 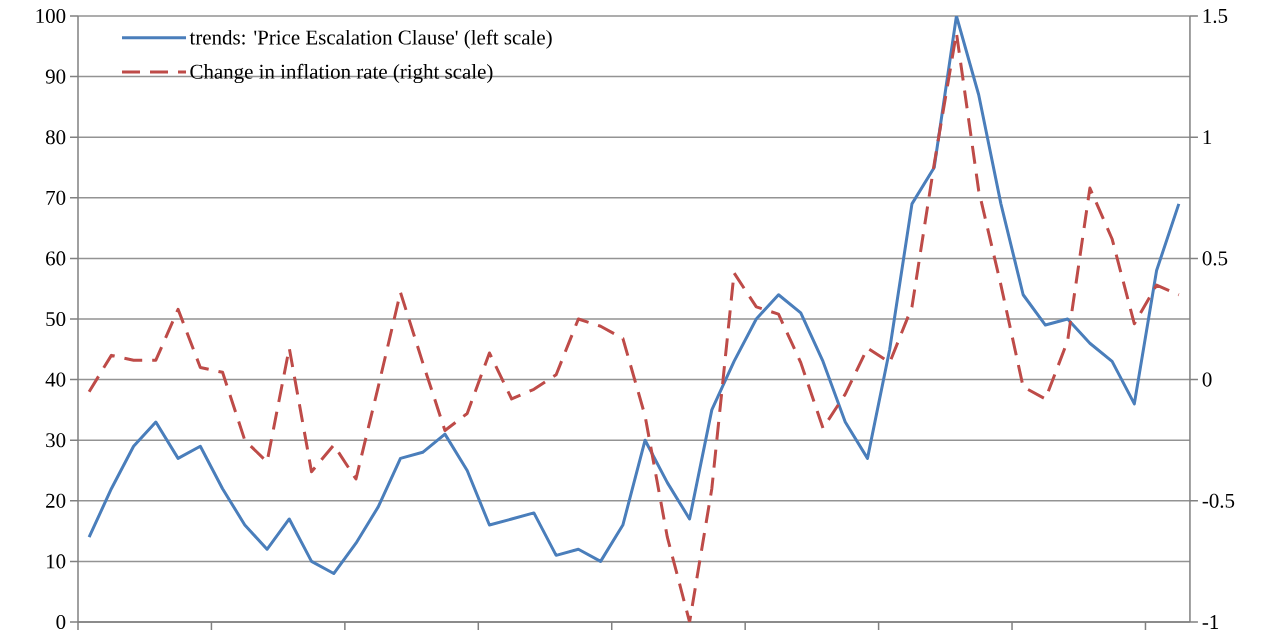 I want to click on y-tick-label: 0, so click(x=61, y=622).